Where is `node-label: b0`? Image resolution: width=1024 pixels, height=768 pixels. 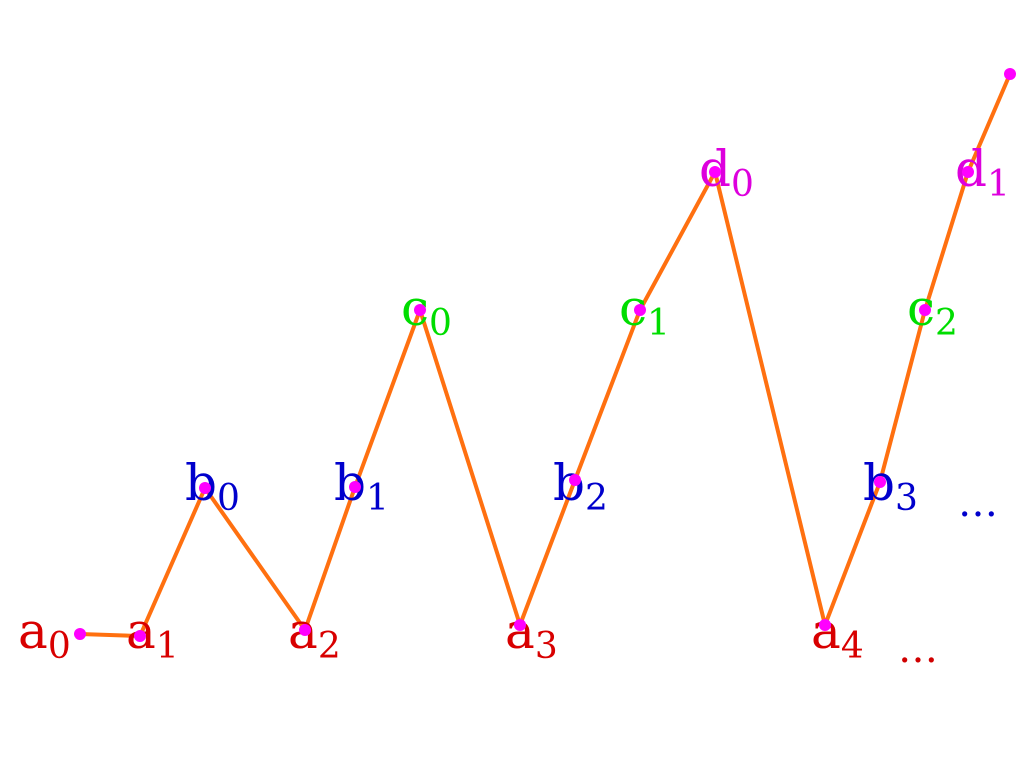 node-label: b0 is located at coordinates (212, 486).